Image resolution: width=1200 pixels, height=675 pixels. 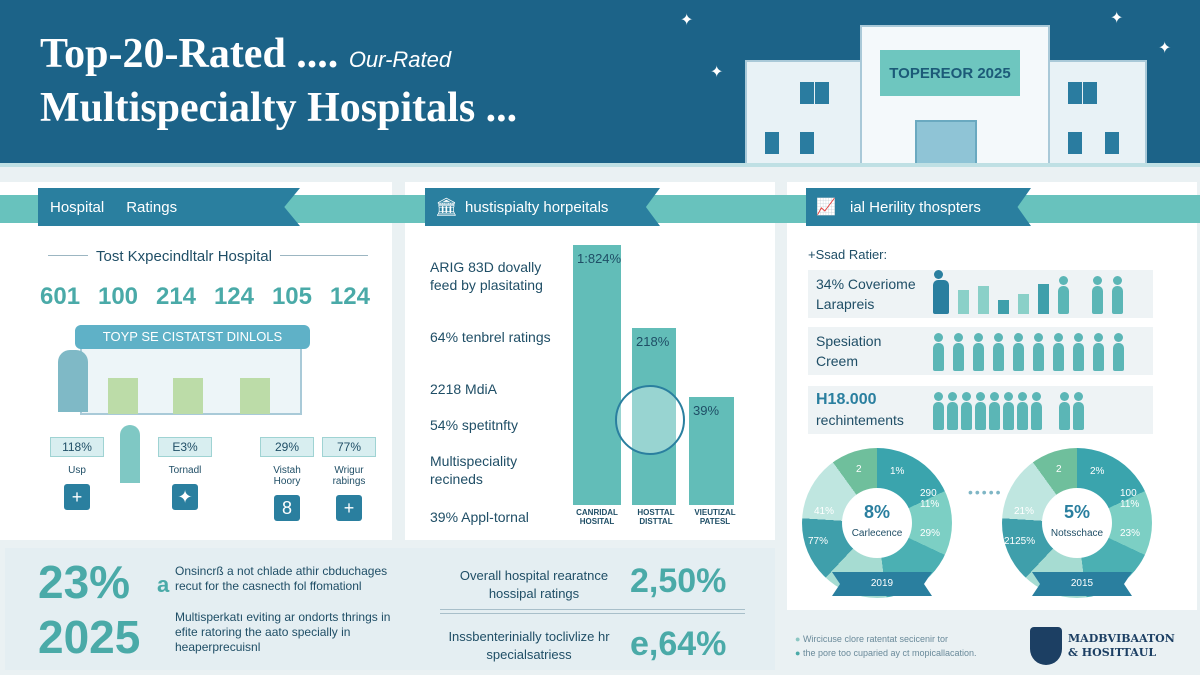 What do you see at coordinates (542, 207) in the screenshot?
I see `ribbon-multispecialty: 🏛 hustispialty horpeitals` at bounding box center [542, 207].